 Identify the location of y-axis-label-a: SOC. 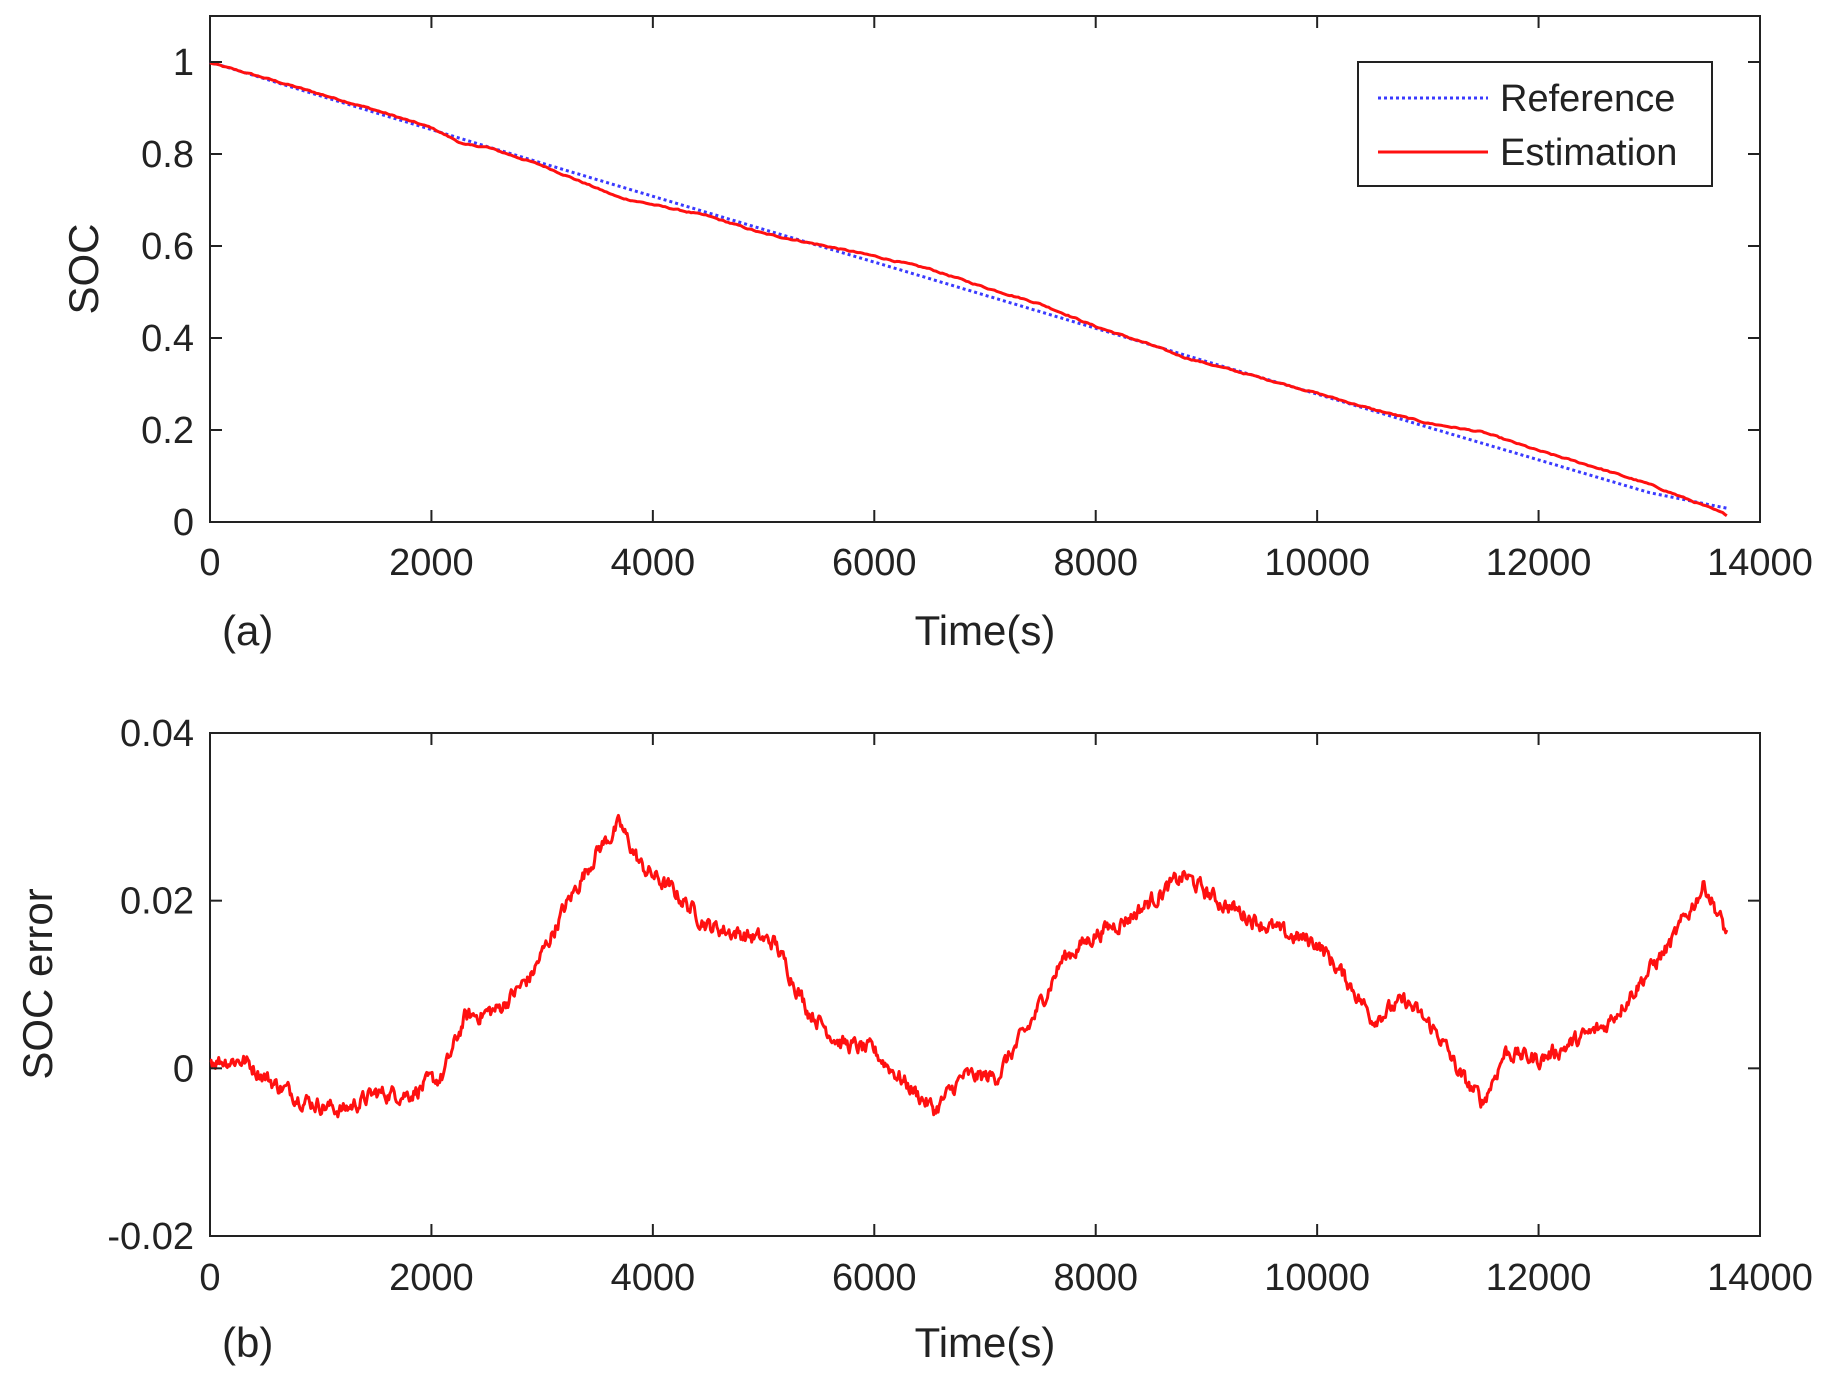
(83, 268).